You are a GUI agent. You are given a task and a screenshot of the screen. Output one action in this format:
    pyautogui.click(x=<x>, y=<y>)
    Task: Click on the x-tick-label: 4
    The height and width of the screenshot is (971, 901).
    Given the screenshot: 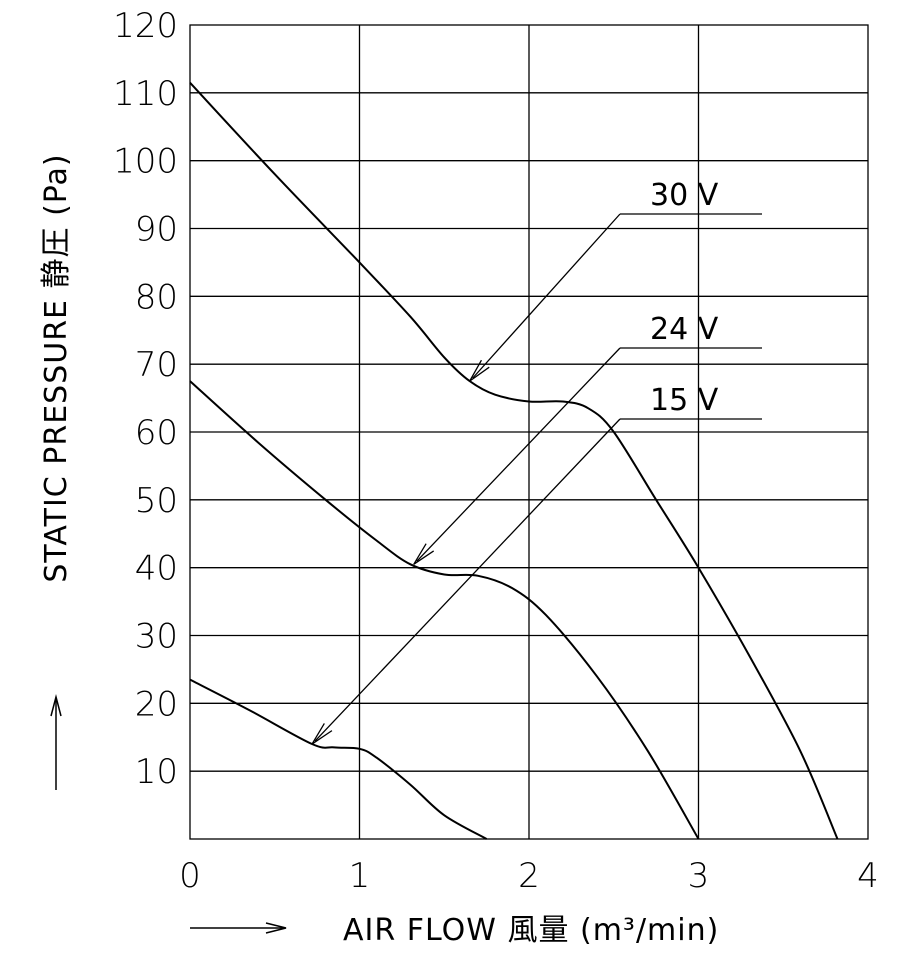 What is the action you would take?
    pyautogui.click(x=868, y=876)
    